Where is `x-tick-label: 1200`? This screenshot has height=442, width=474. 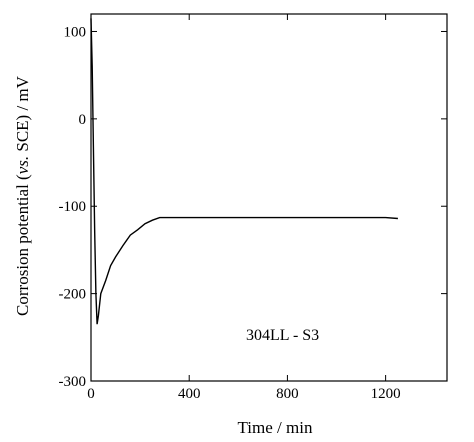
x-tick-label: 1200 is located at coordinates (386, 394).